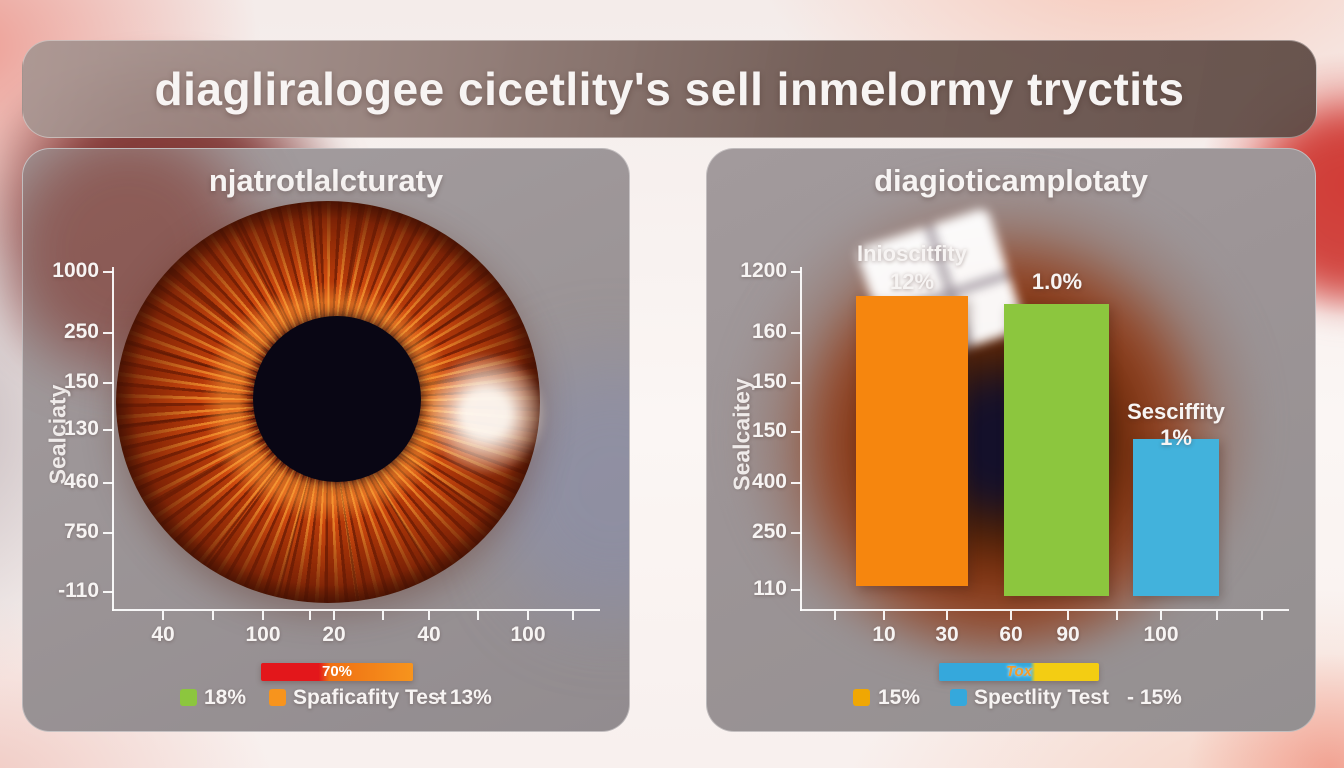 The width and height of the screenshot is (1344, 768). What do you see at coordinates (1011, 180) in the screenshot?
I see `right-panel-title: diagioticamplotaty` at bounding box center [1011, 180].